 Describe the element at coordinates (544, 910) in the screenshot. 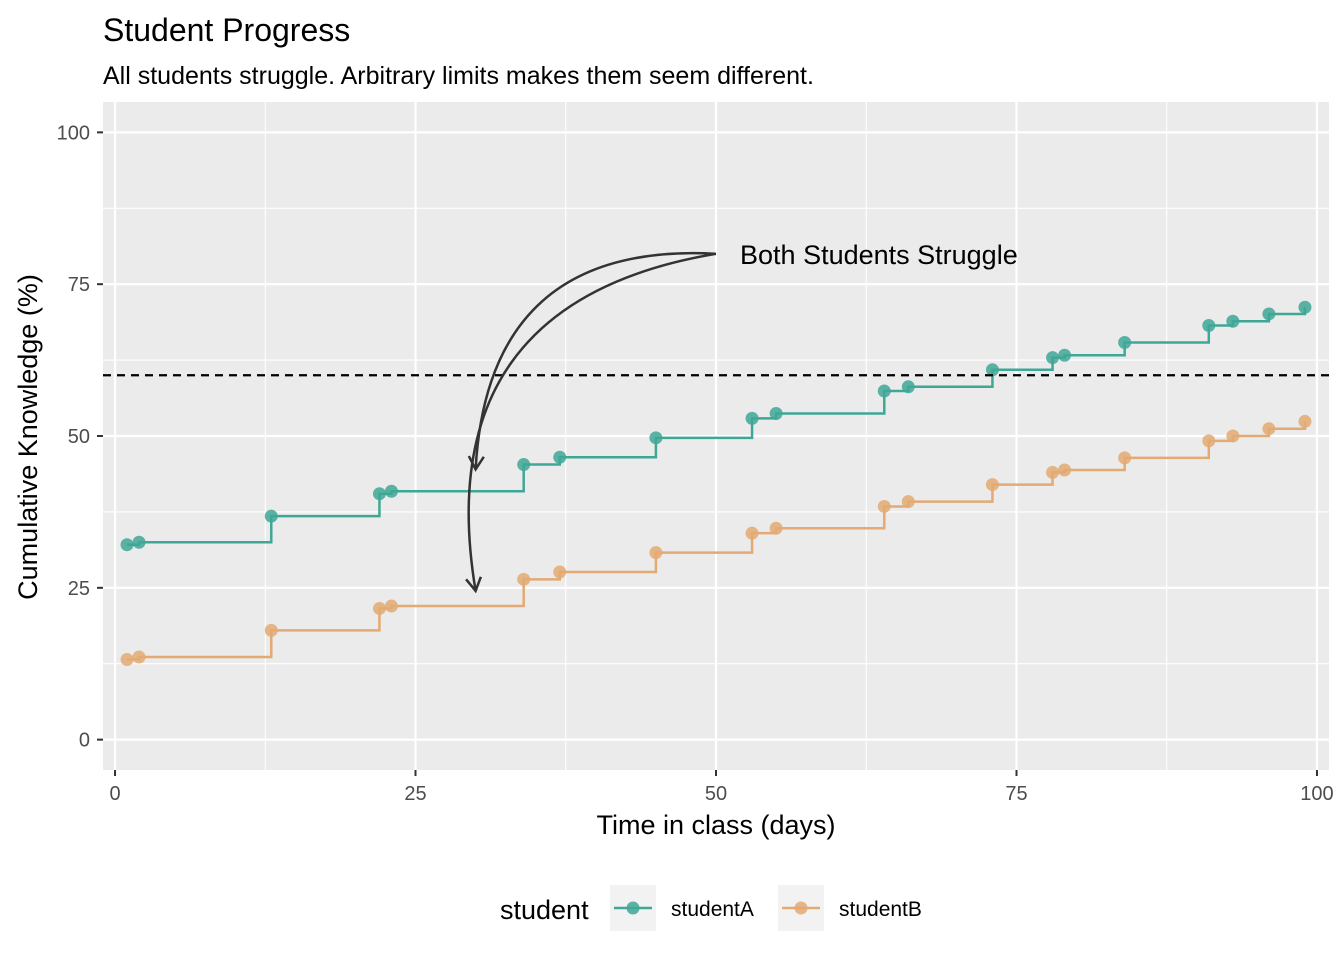

I see `legend-title: student` at that location.